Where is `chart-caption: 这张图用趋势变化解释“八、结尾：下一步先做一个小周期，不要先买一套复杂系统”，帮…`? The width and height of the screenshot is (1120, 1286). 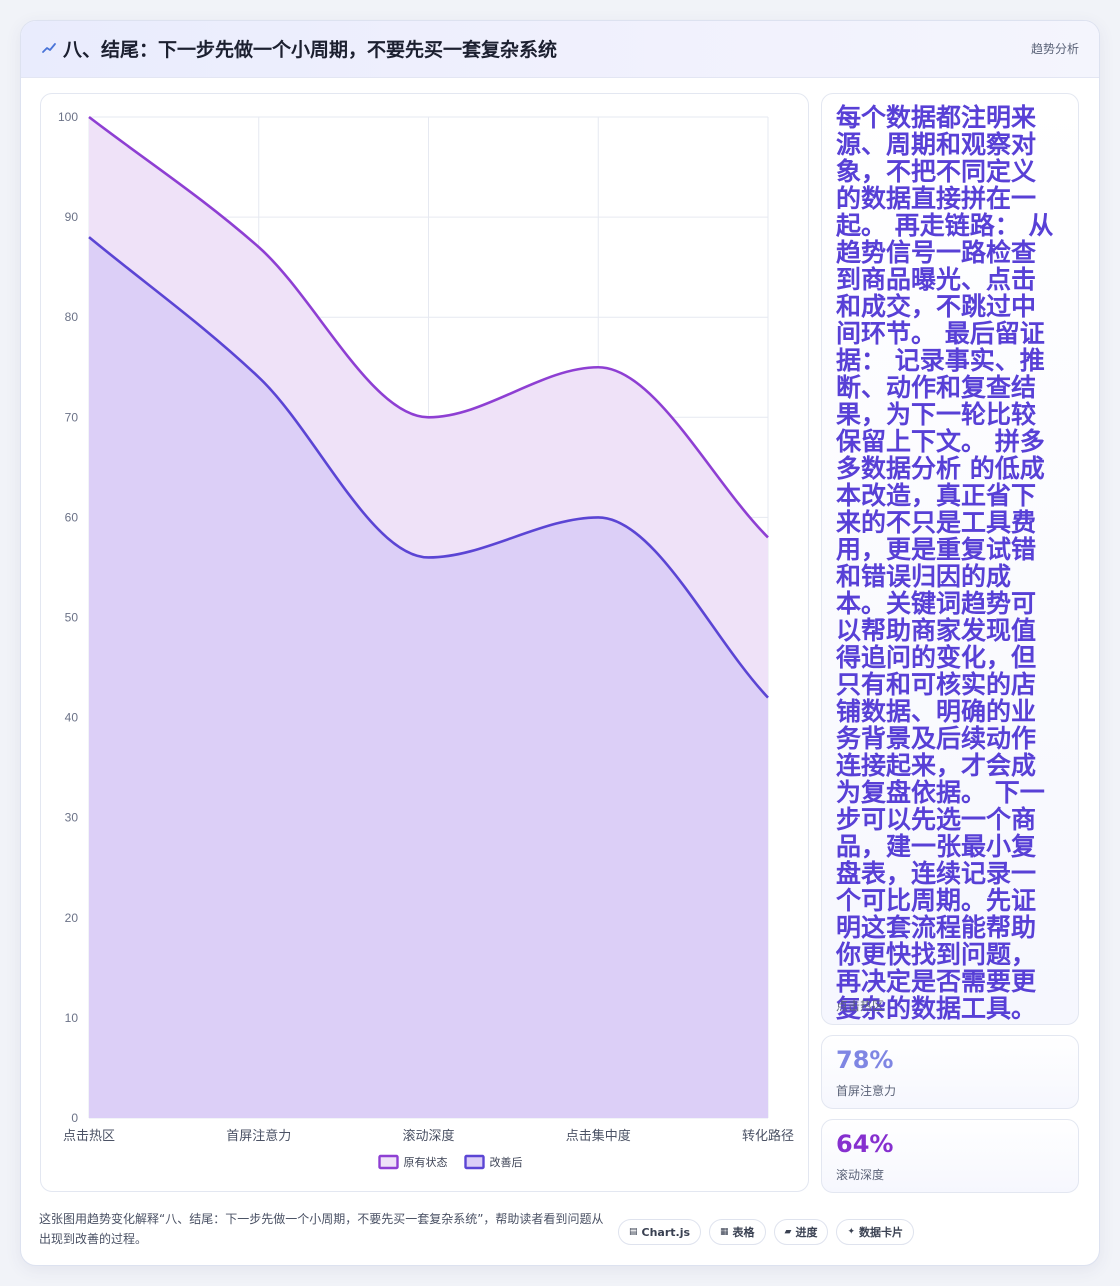 chart-caption: 这张图用趋势变化解释“八、结尾：下一步先做一个小周期，不要先买一套复杂系统”，帮… is located at coordinates (321, 1229).